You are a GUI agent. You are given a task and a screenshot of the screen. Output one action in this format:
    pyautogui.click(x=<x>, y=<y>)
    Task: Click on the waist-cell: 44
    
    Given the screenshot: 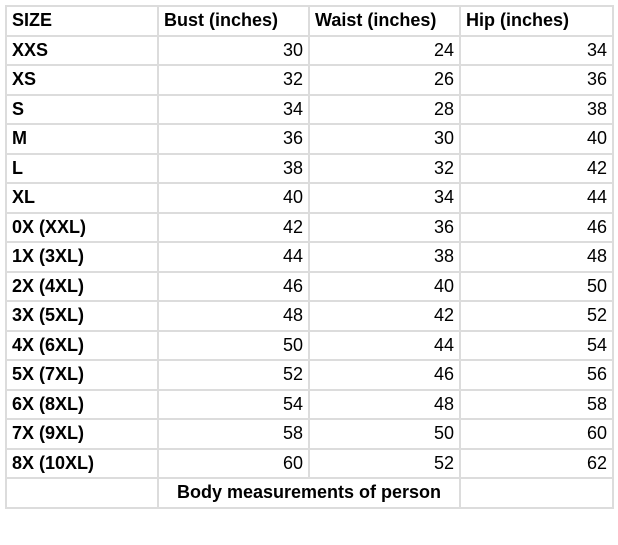 What is the action you would take?
    pyautogui.click(x=384, y=345)
    